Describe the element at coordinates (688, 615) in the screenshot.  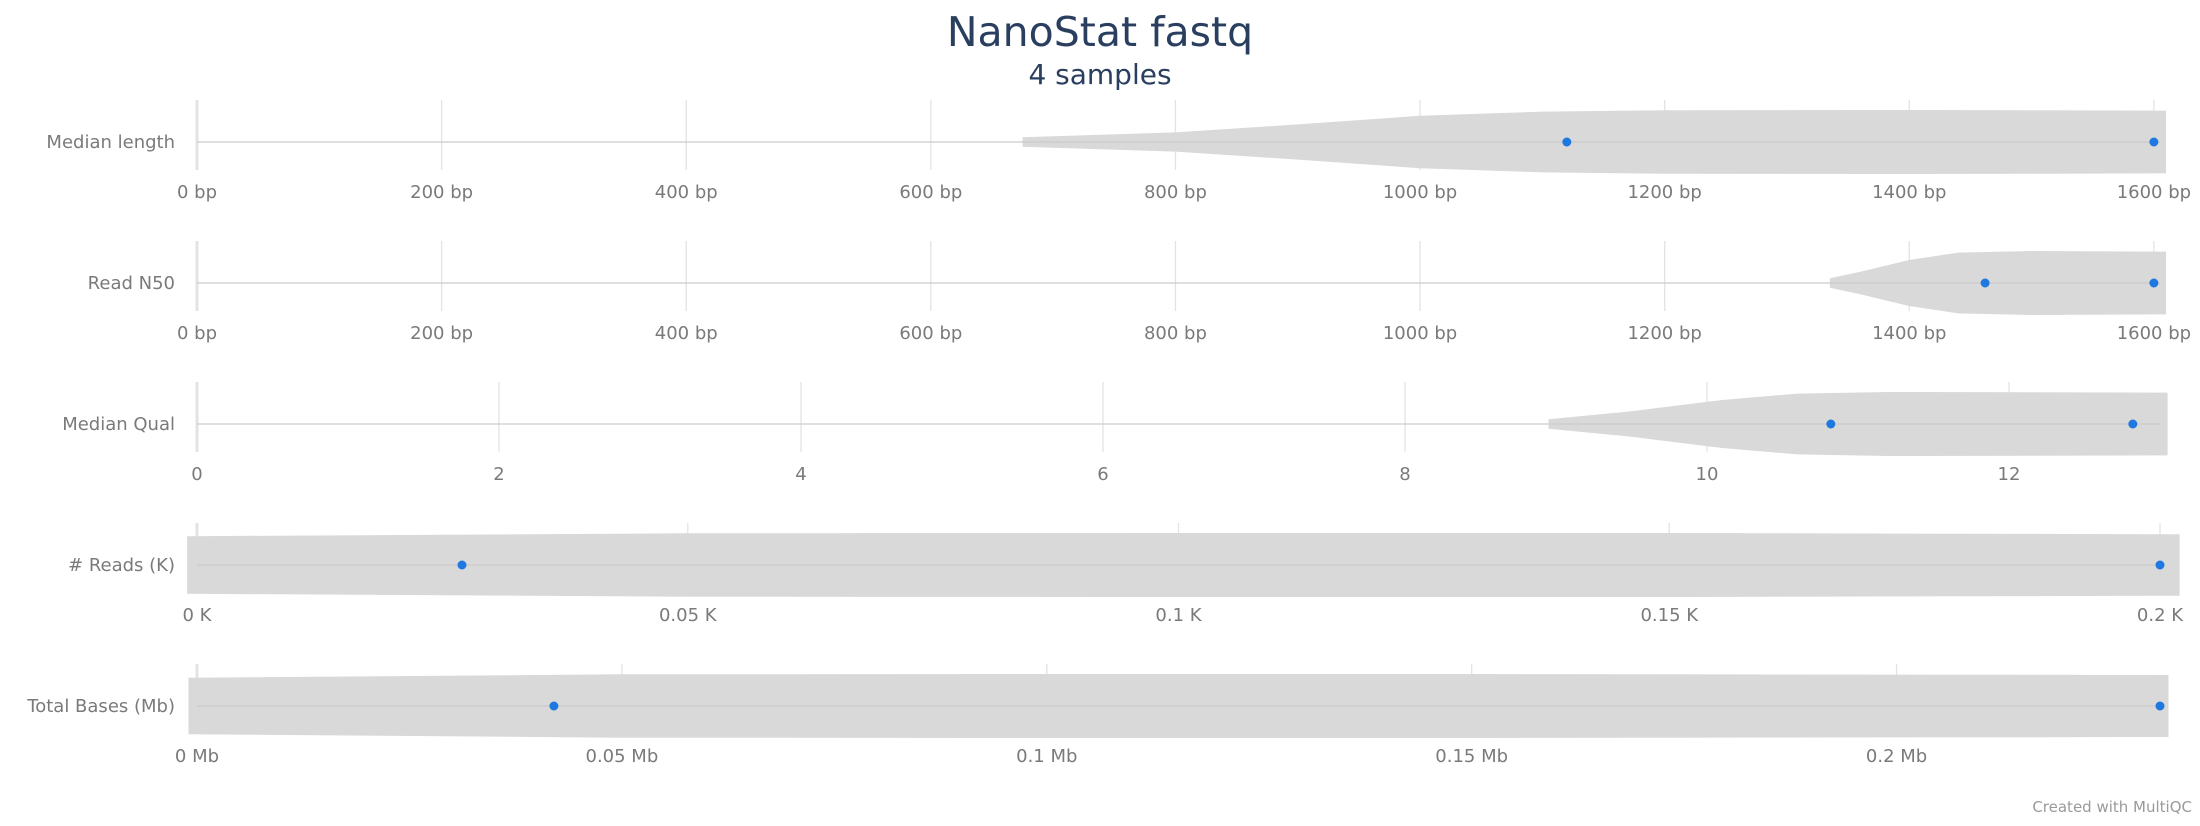
I see `tick-label: 0.05 K` at that location.